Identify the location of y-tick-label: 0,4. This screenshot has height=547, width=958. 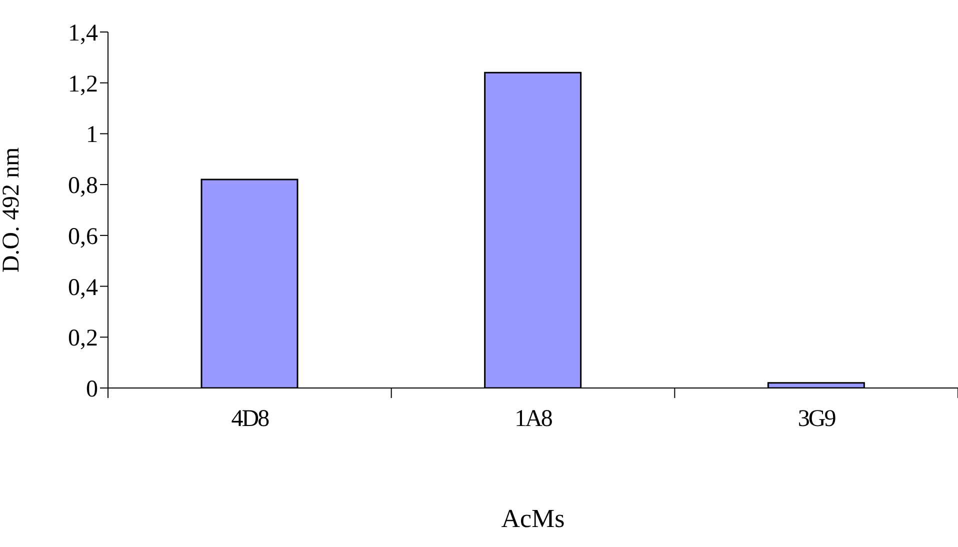
(83, 287).